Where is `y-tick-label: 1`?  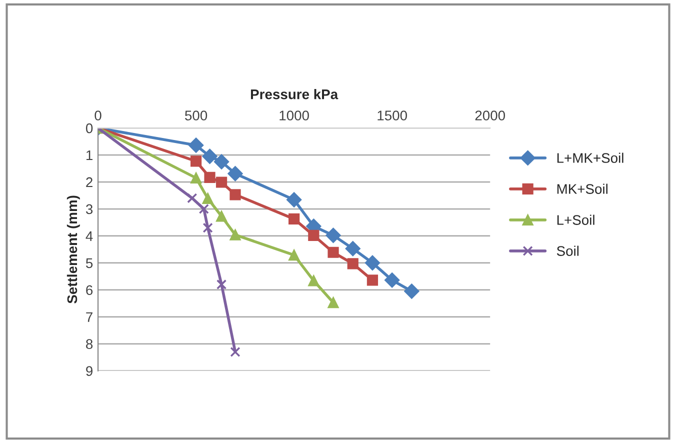 y-tick-label: 1 is located at coordinates (89, 155).